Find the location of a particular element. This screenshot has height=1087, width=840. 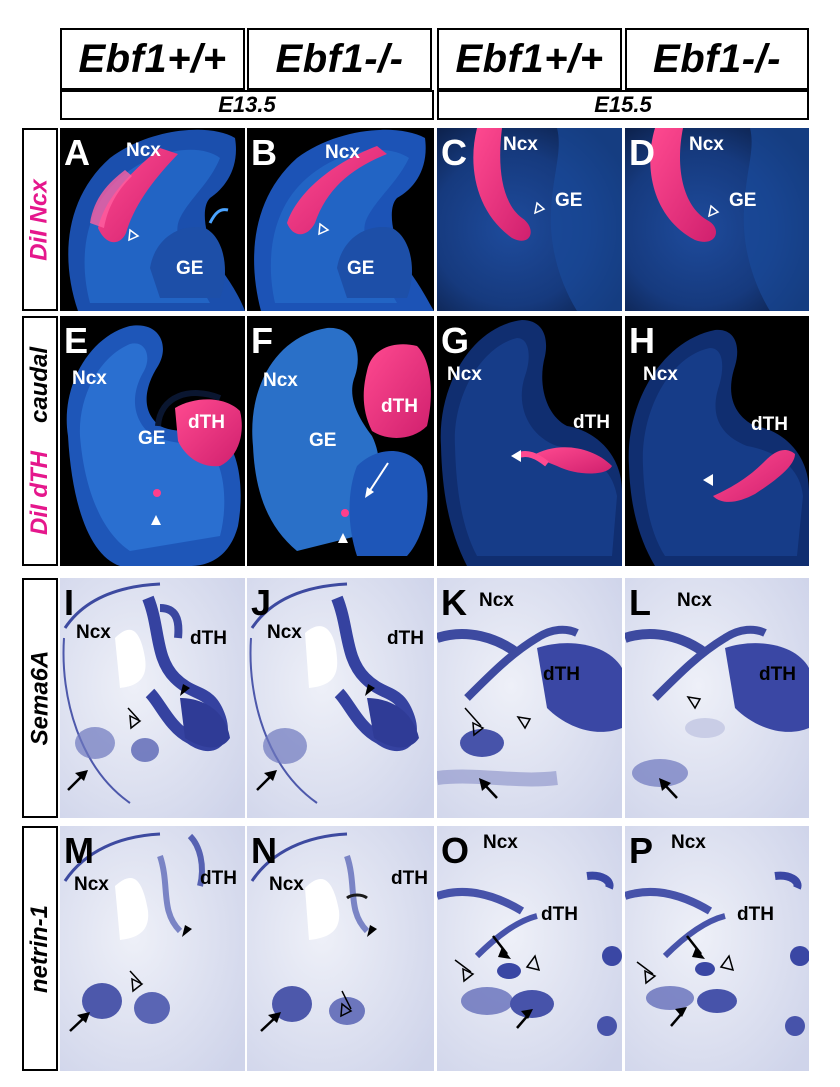

row-label-2: DiI dTH caudal is located at coordinates (40, 441).